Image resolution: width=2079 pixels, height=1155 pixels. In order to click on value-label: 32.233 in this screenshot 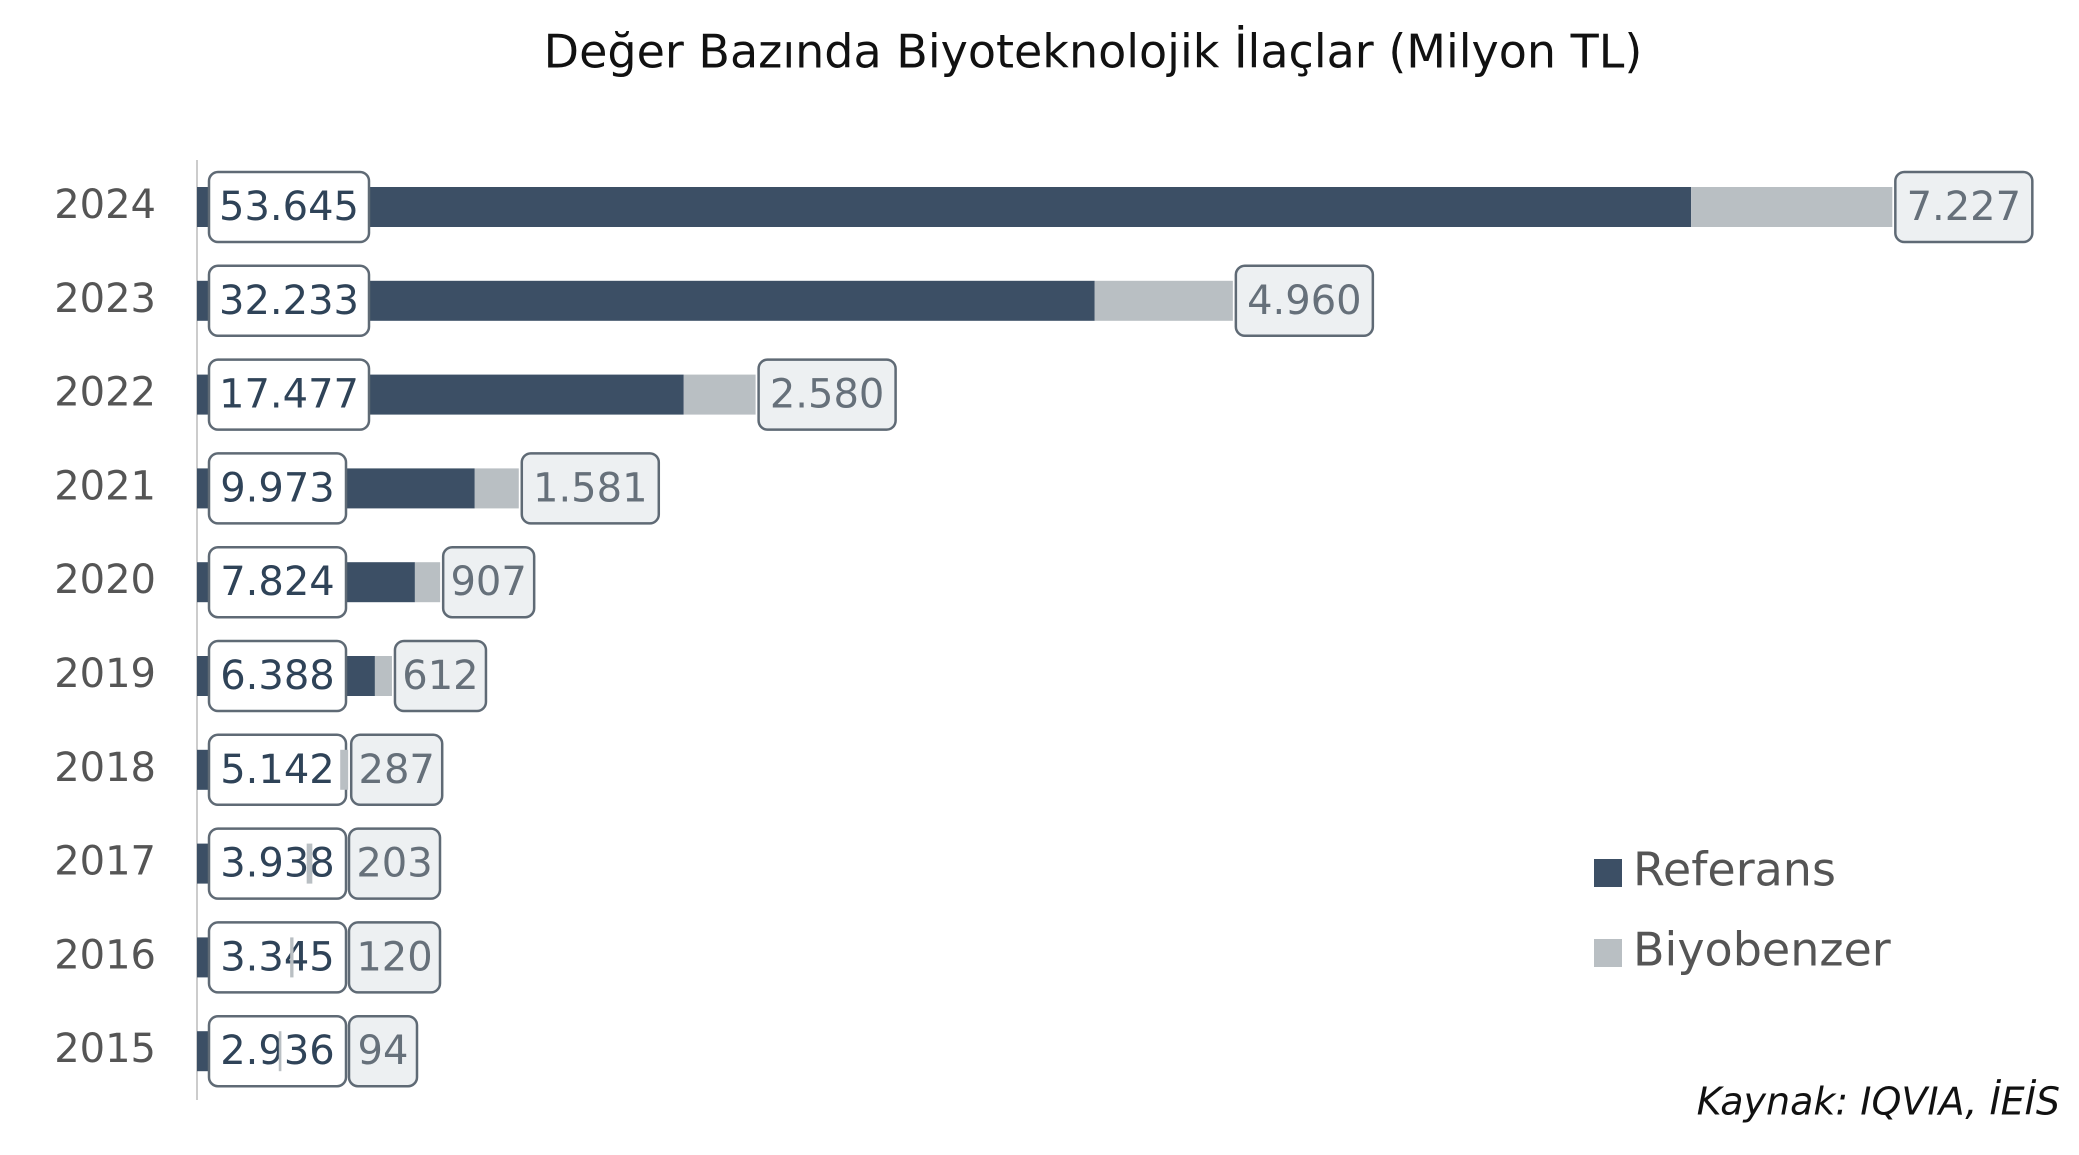, I will do `click(289, 301)`.